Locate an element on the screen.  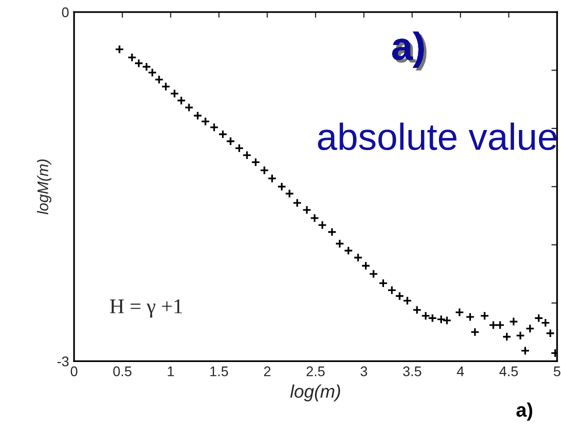
y-tick-label: -3 is located at coordinates (63, 361).